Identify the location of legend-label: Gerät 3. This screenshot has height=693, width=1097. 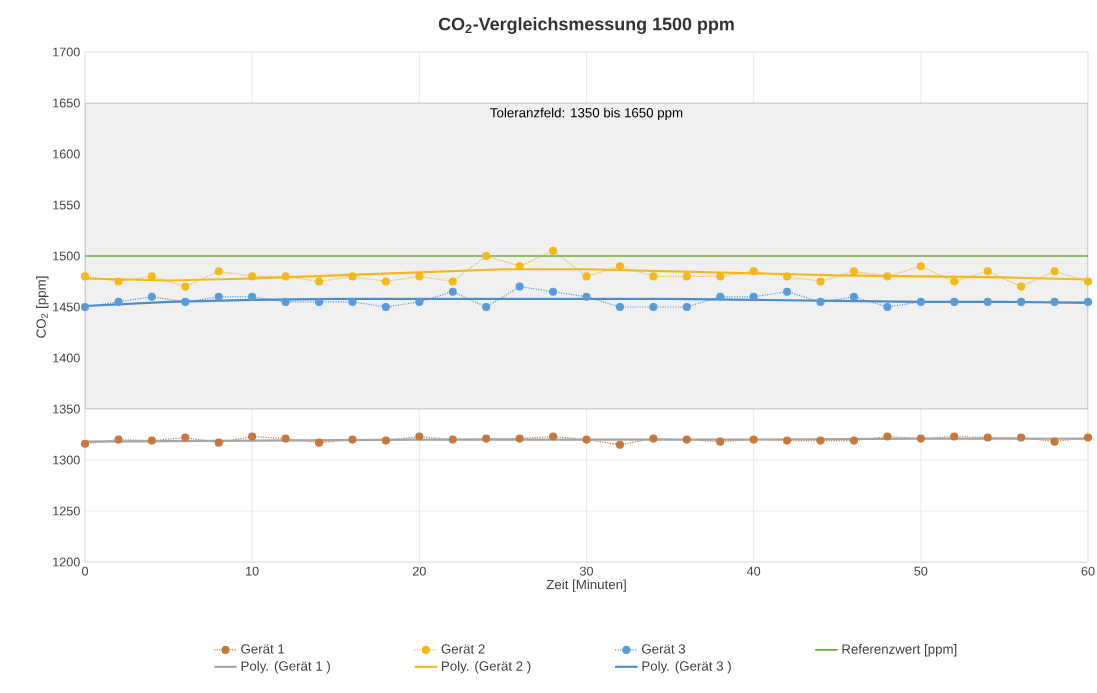
(664, 649).